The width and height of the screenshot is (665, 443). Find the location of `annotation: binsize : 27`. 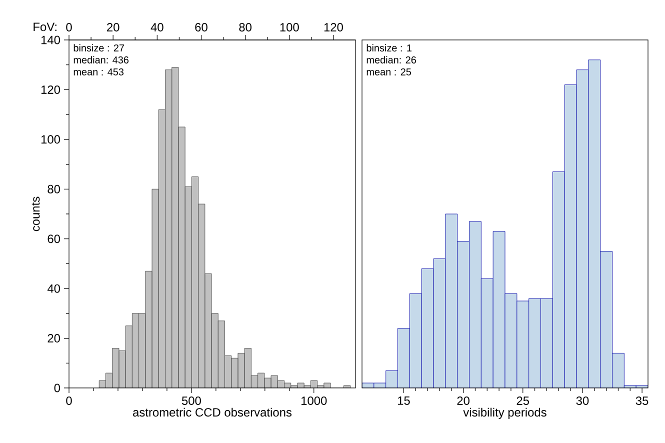

annotation: binsize : 27 is located at coordinates (99, 48).